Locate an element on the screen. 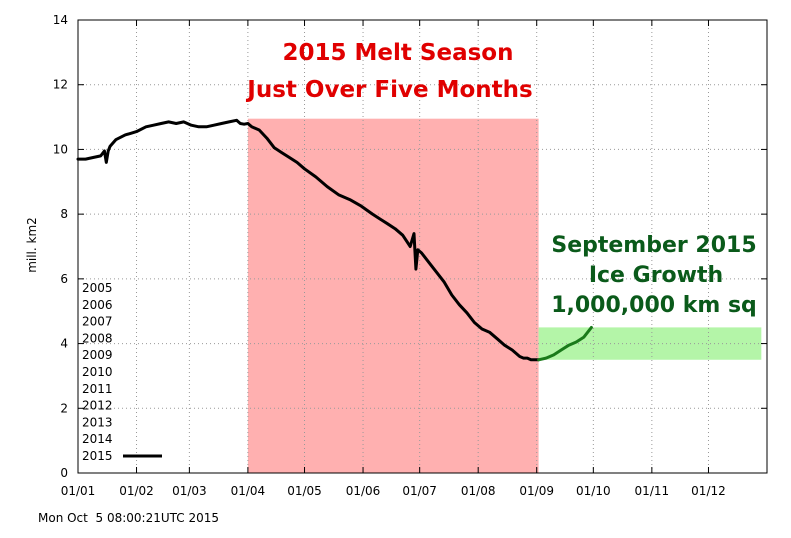 This screenshot has width=791, height=538. legend-label-2005: 2005 is located at coordinates (97, 288).